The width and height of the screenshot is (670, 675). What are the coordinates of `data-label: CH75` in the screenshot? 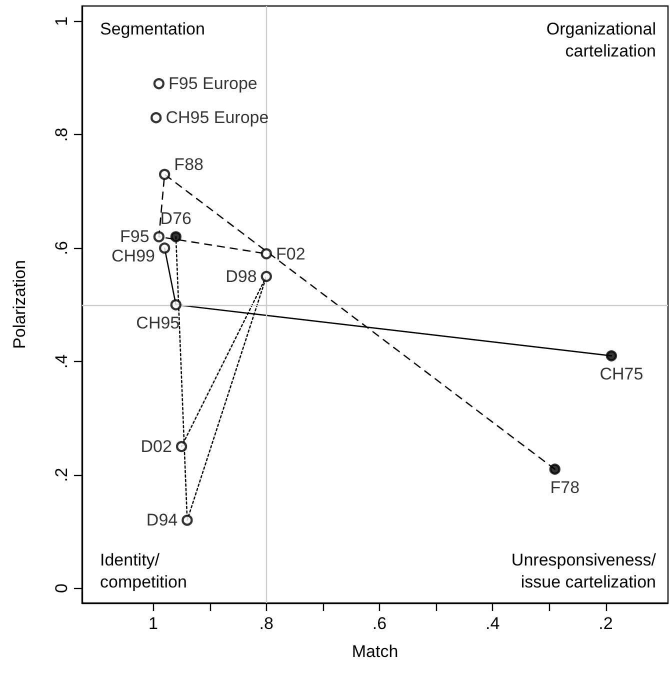 It's located at (622, 374).